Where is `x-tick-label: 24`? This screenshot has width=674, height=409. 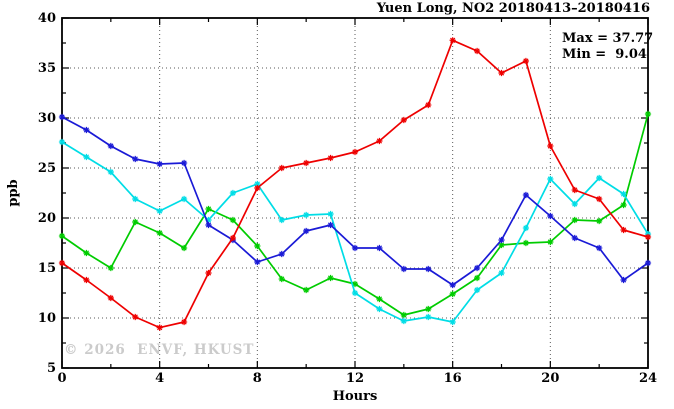 x-tick-label: 24 is located at coordinates (648, 378).